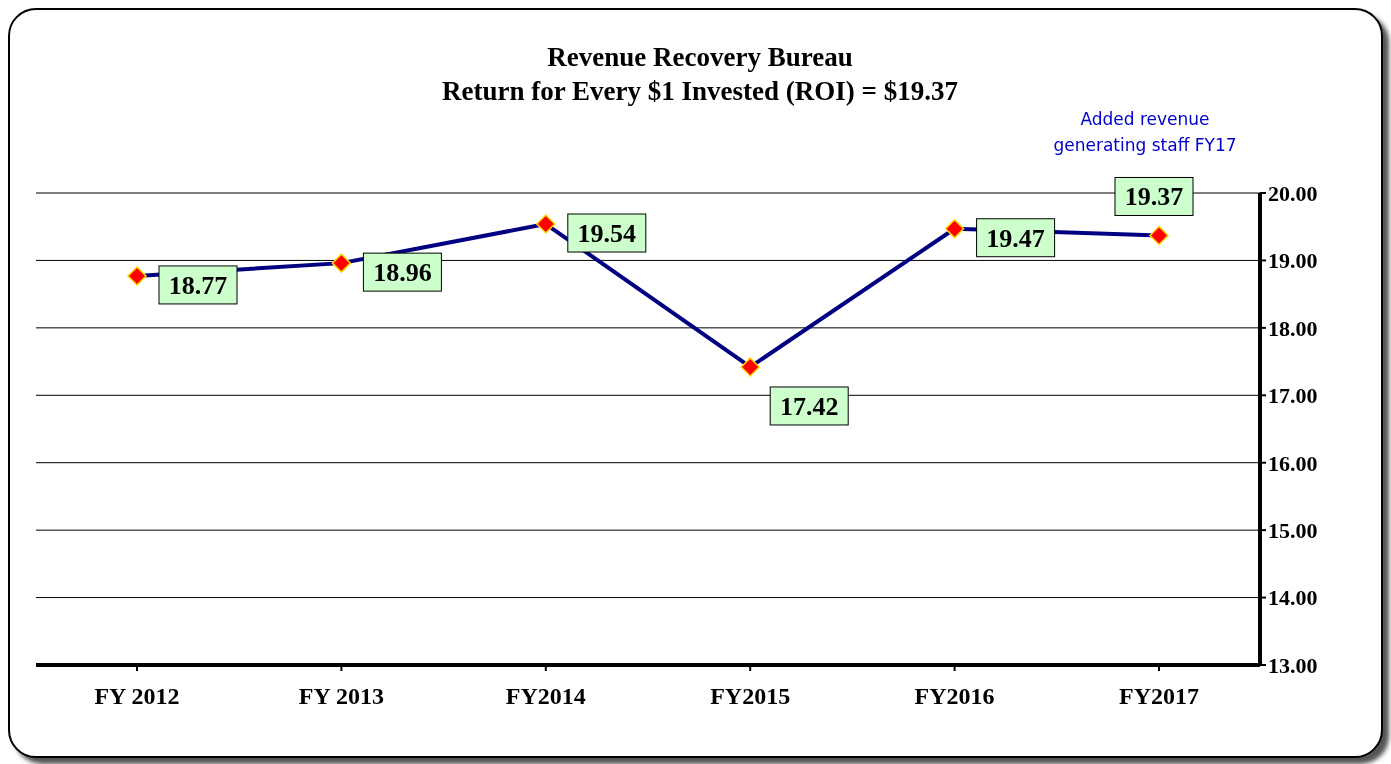 This screenshot has height=764, width=1391. What do you see at coordinates (1293, 598) in the screenshot?
I see `y-tick-label: 14.00` at bounding box center [1293, 598].